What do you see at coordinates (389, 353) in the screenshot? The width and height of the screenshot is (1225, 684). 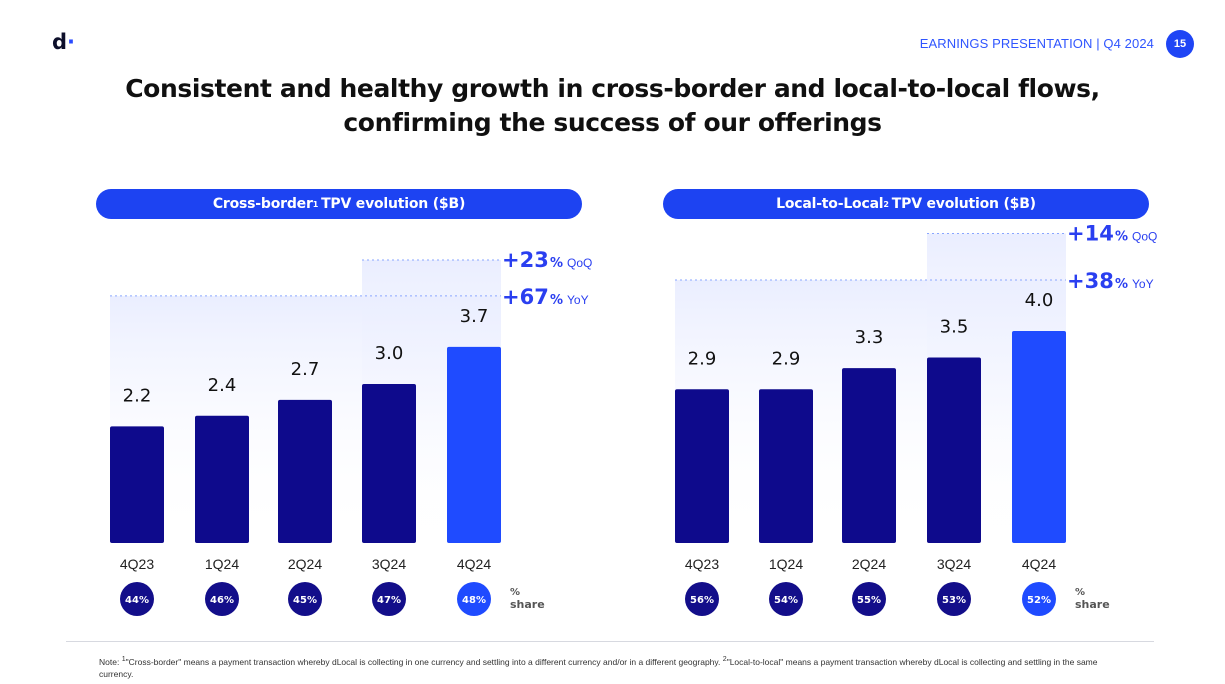 I see `cross-border-value-label-3Q24: 3.0` at bounding box center [389, 353].